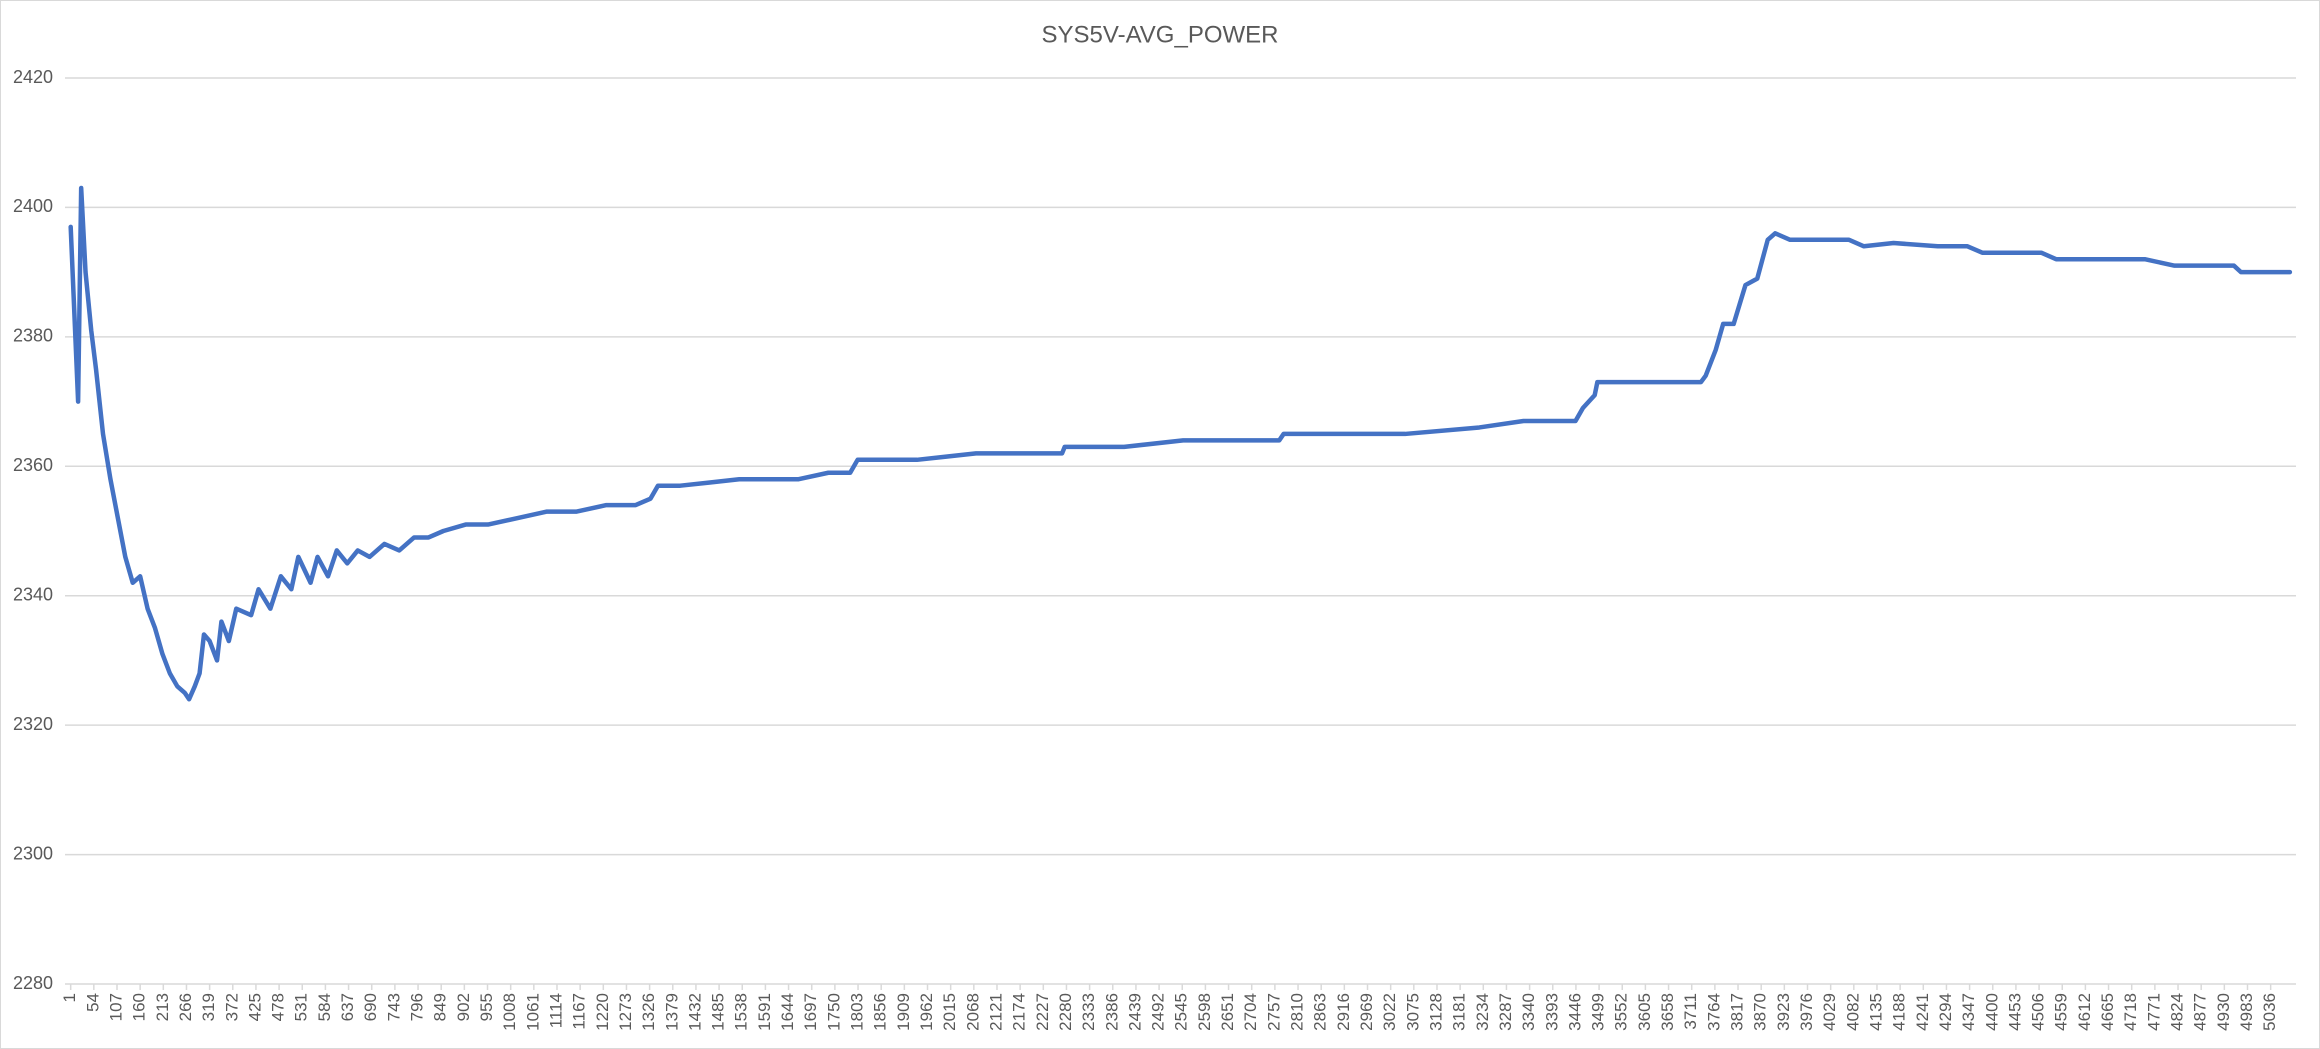  Describe the element at coordinates (33, 206) in the screenshot. I see `y-tick-label: 2400` at that location.